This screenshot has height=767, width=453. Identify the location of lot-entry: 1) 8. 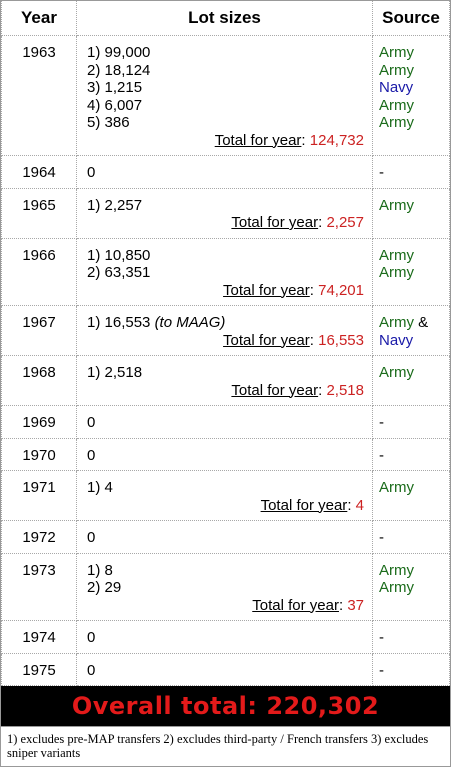
(225, 571).